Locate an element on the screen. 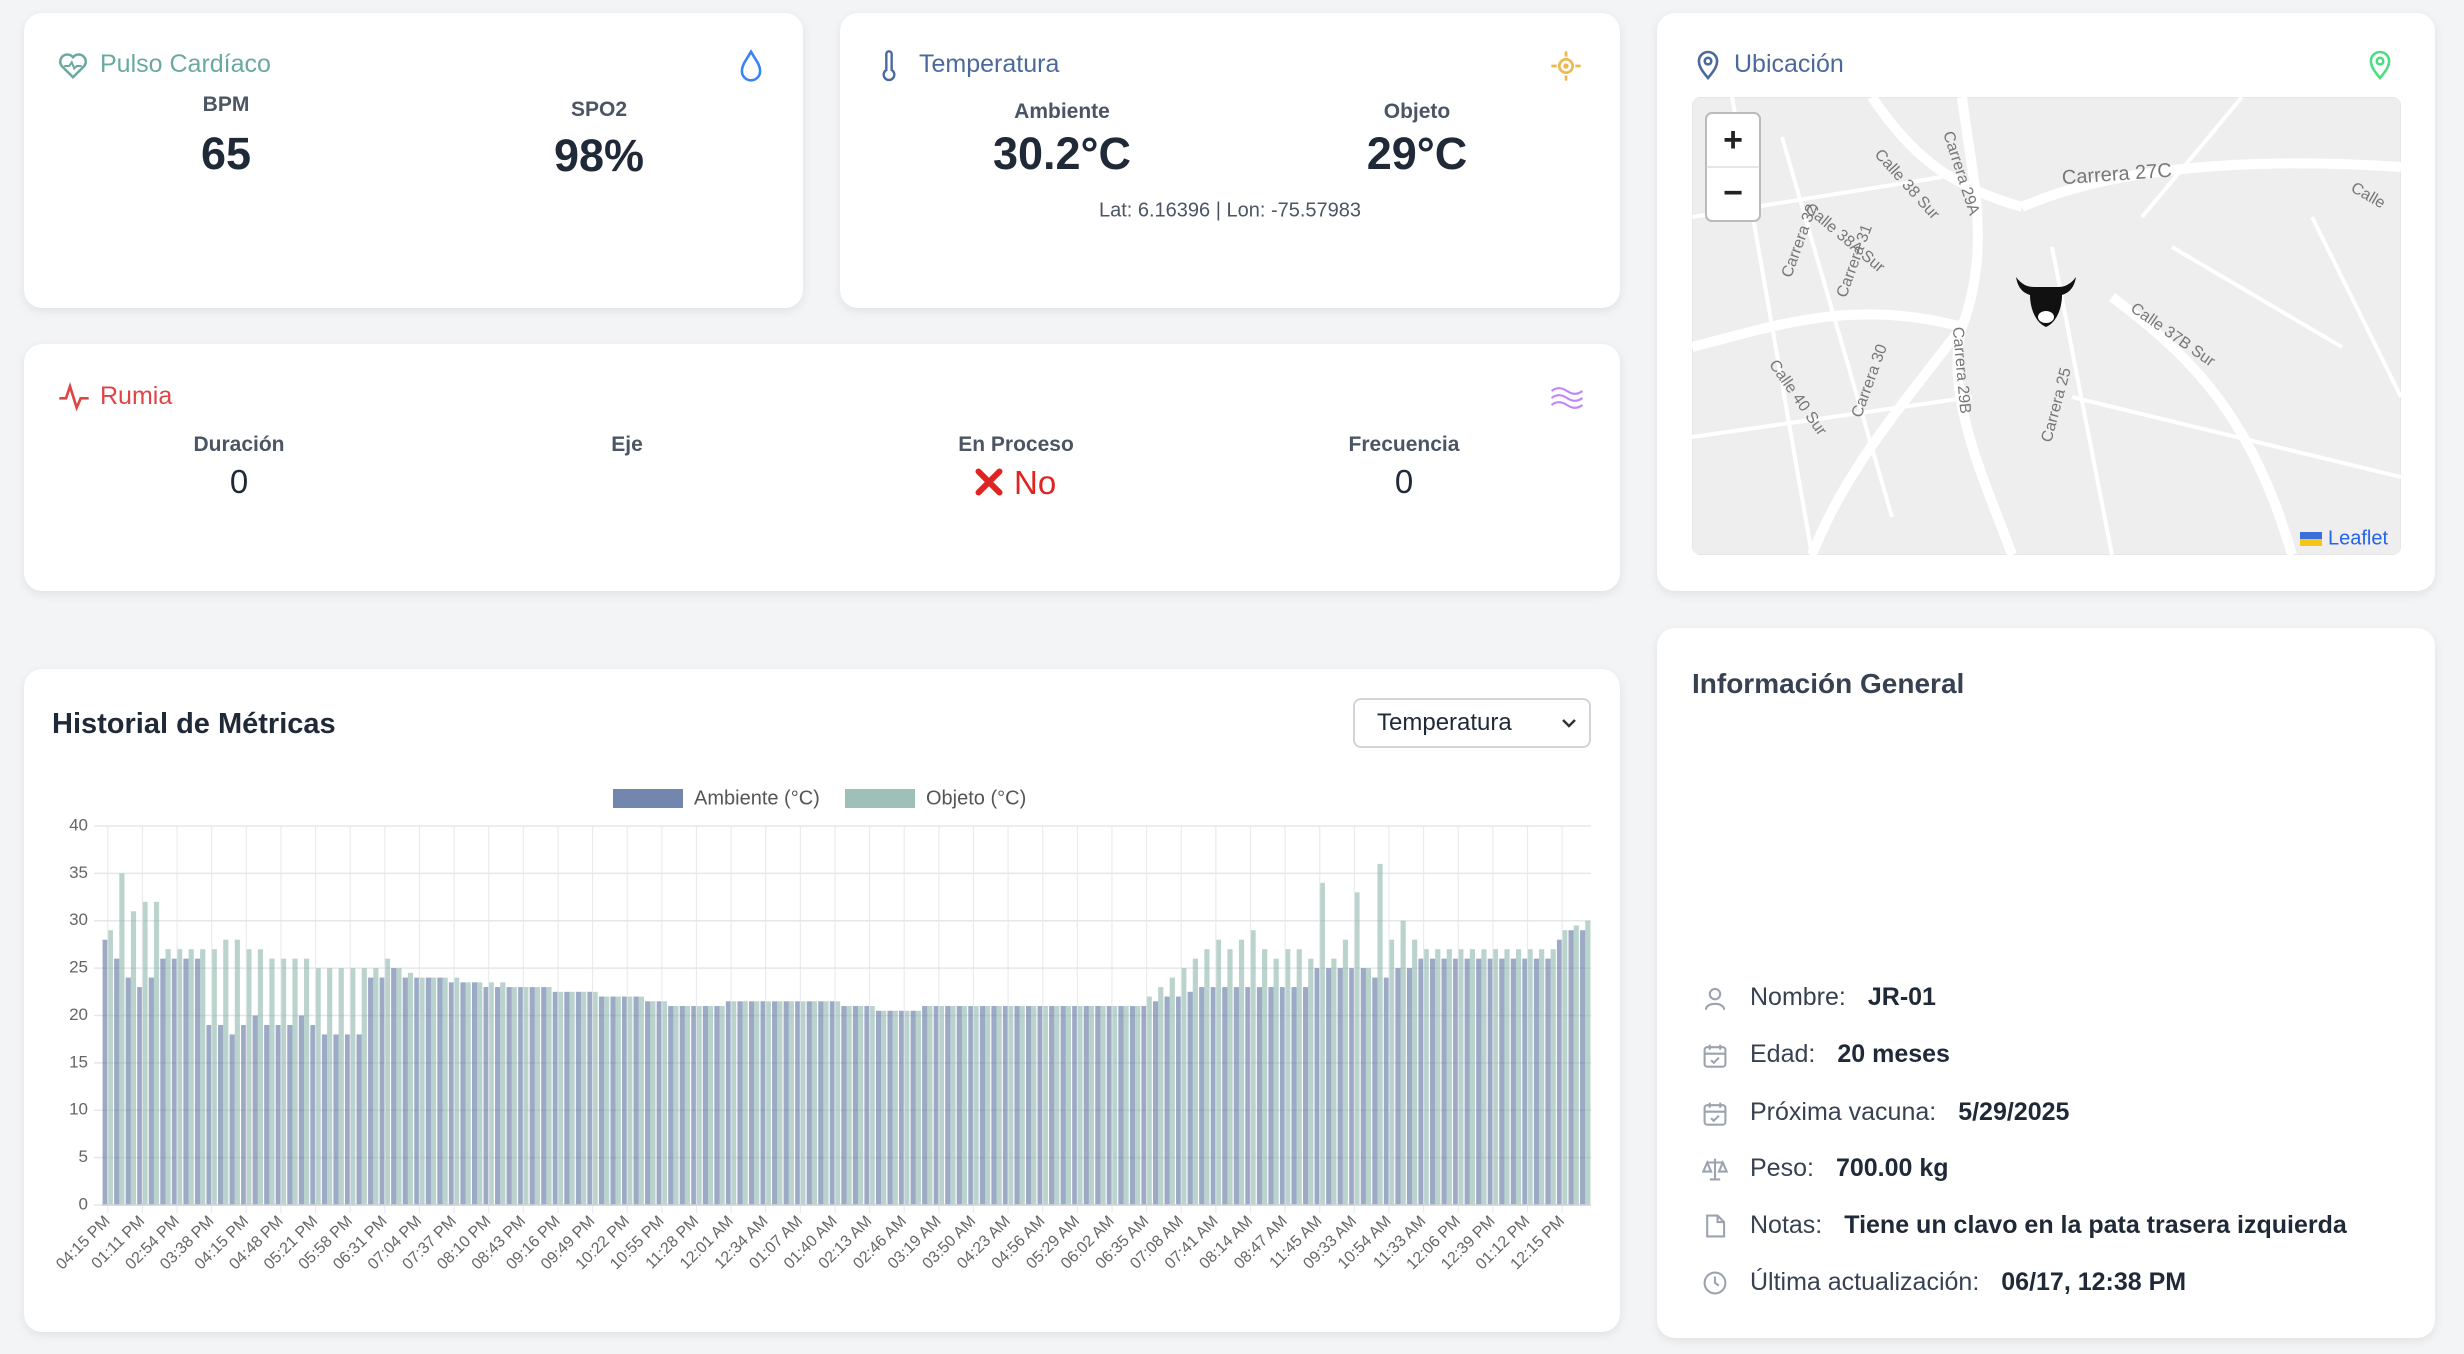  metric-label: SPO2 is located at coordinates (599, 109).